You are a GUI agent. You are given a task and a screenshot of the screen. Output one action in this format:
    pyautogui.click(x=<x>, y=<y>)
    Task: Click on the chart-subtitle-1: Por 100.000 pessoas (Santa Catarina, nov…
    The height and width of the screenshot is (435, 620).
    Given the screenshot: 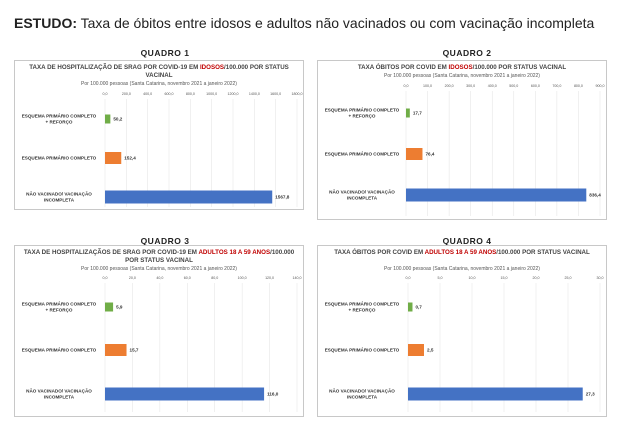 What is the action you would take?
    pyautogui.click(x=159, y=84)
    